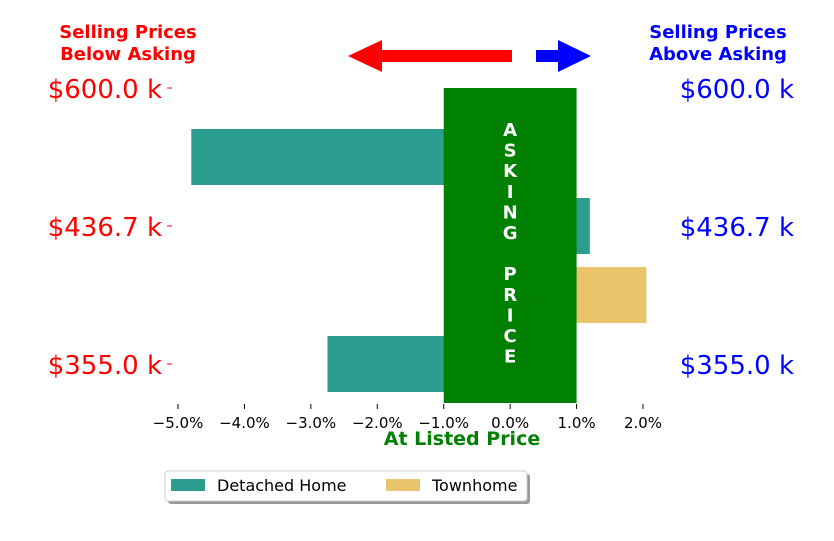 This screenshot has height=541, width=834. Describe the element at coordinates (510, 233) in the screenshot. I see `asking-band-letter-5: G` at that location.